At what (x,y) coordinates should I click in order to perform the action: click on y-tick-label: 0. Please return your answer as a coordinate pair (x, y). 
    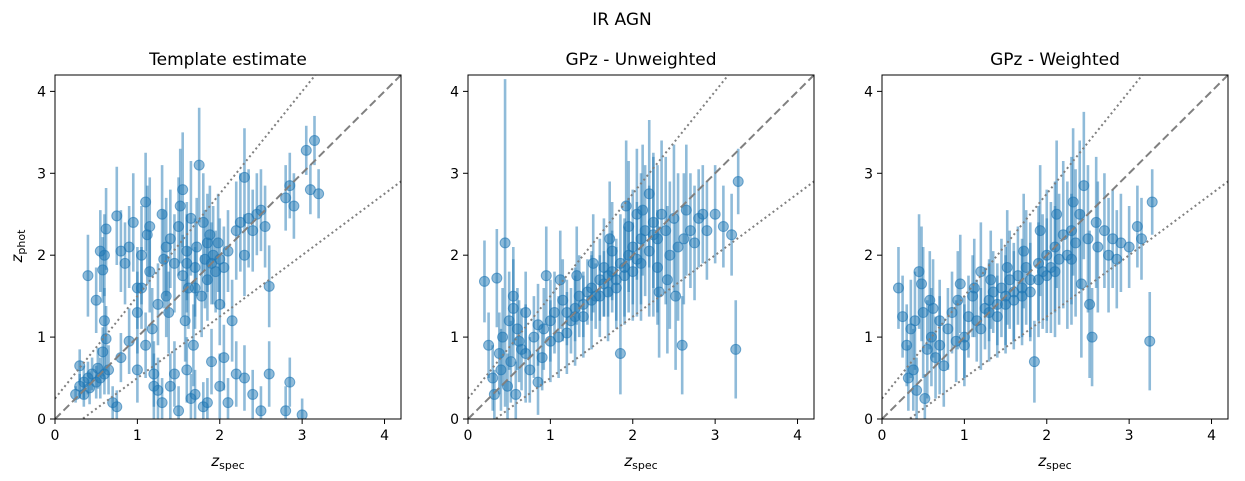
    Looking at the image, I should click on (454, 420).